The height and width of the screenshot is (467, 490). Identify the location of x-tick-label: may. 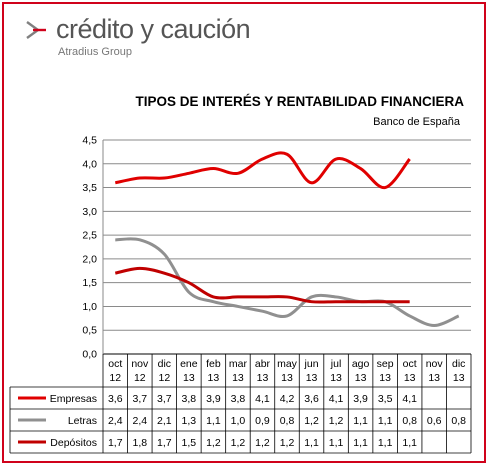
(287, 364).